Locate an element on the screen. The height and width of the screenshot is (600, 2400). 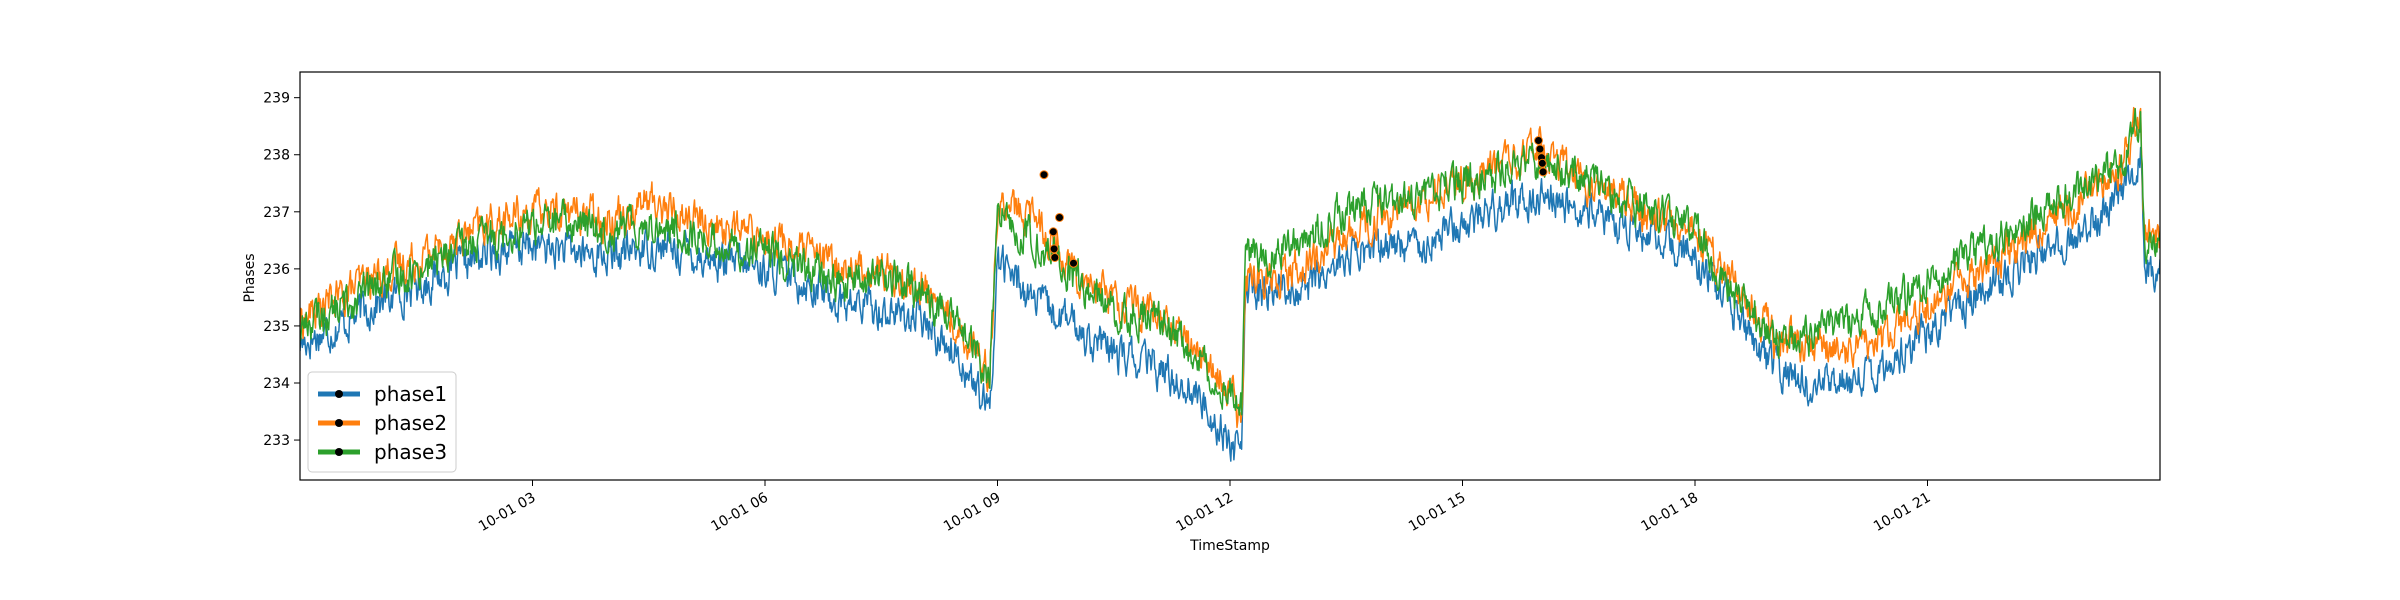
x-axis-label: TimeStamp is located at coordinates (1229, 546).